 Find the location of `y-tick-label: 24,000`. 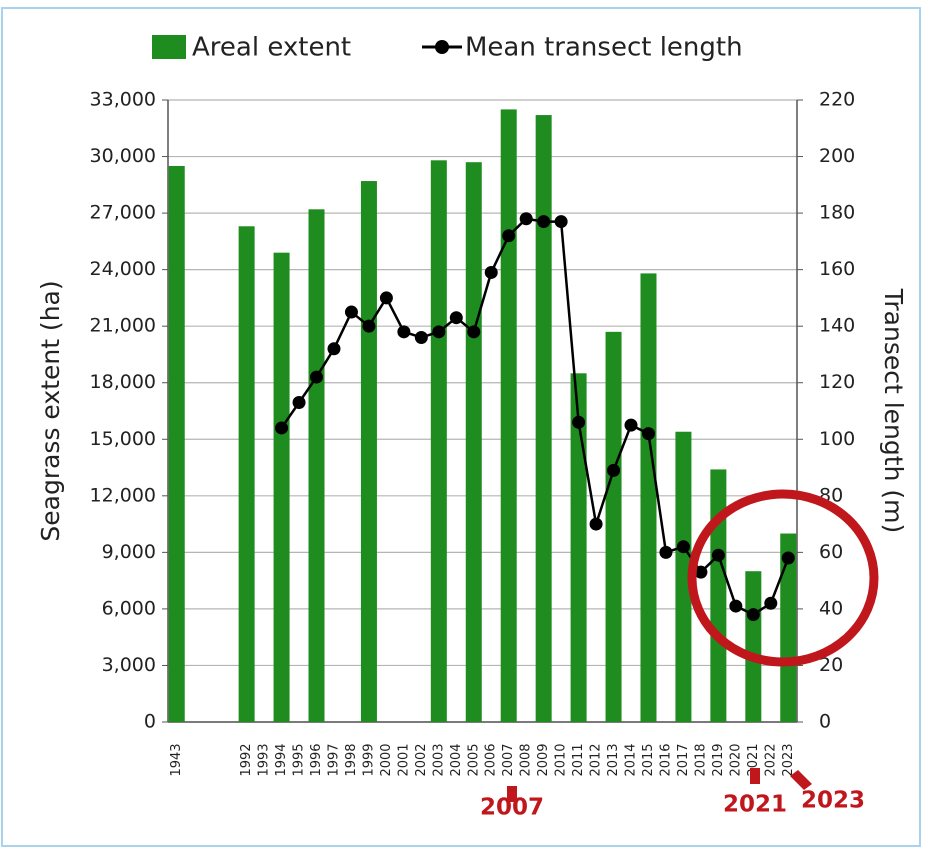

y-tick-label: 24,000 is located at coordinates (123, 269).